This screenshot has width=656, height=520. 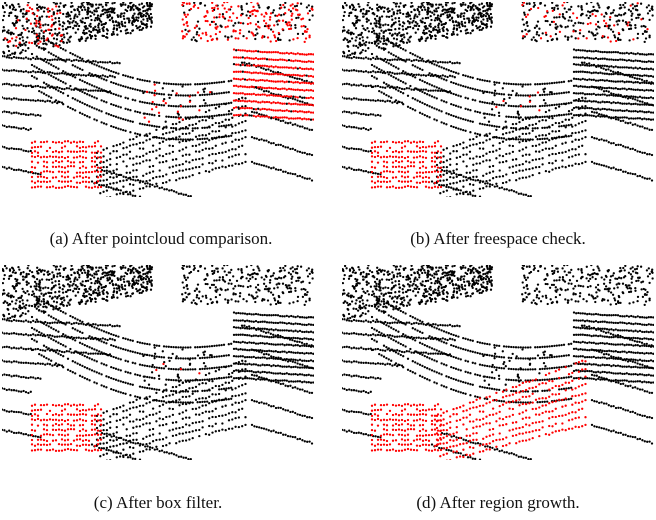 What do you see at coordinates (158, 503) in the screenshot?
I see `caption-c: (c) After box filter.` at bounding box center [158, 503].